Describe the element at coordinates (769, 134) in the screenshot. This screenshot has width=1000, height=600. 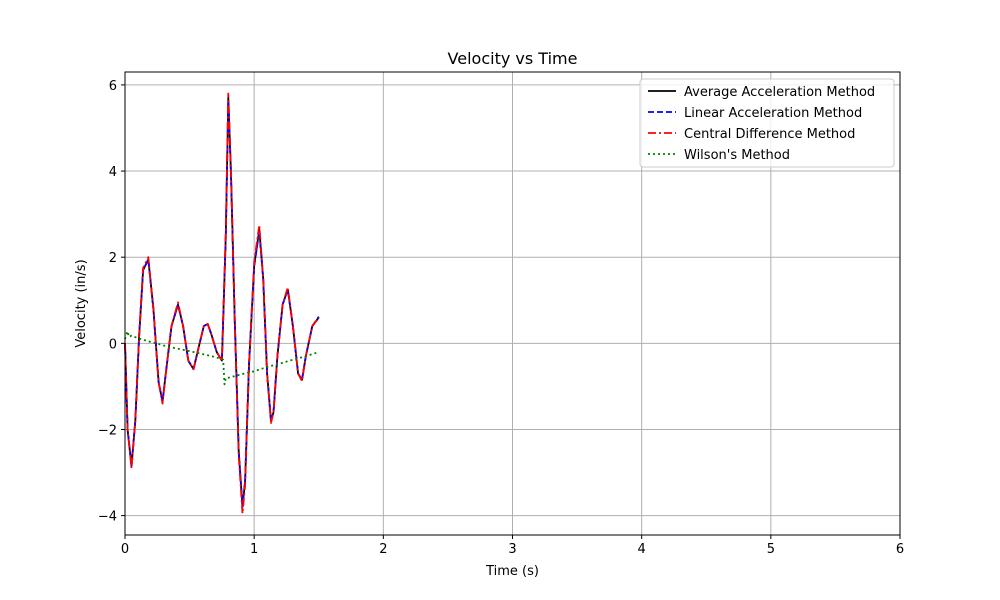
I see `legend-label-3: Central Difference Method` at that location.